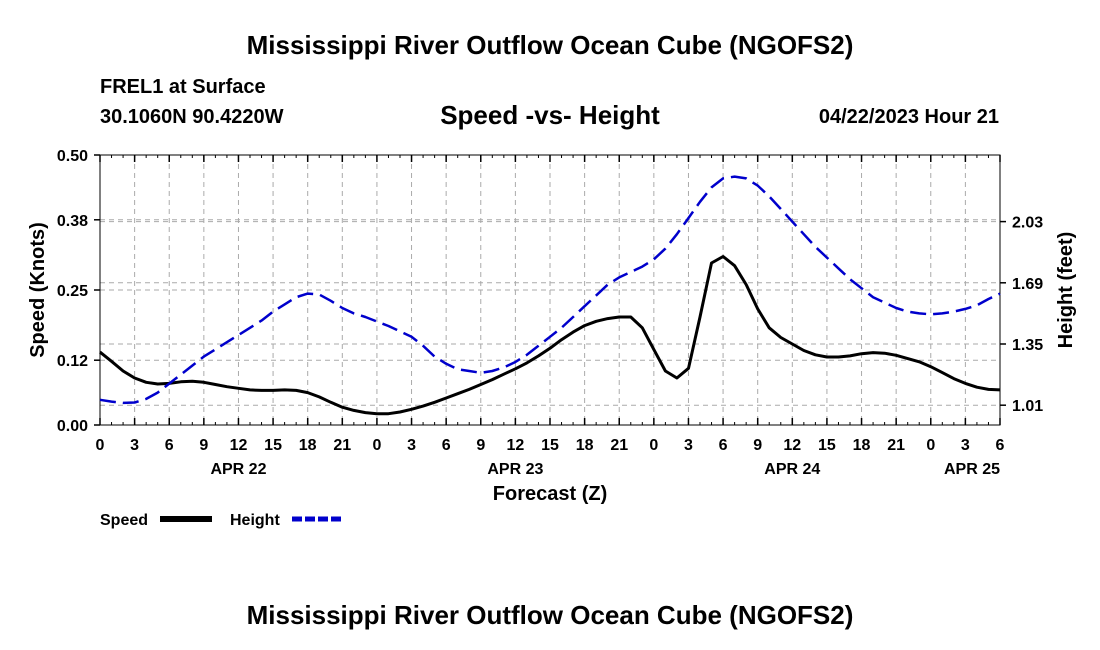 This screenshot has width=1100, height=650. What do you see at coordinates (972, 469) in the screenshot?
I see `date-label: APR 25` at bounding box center [972, 469].